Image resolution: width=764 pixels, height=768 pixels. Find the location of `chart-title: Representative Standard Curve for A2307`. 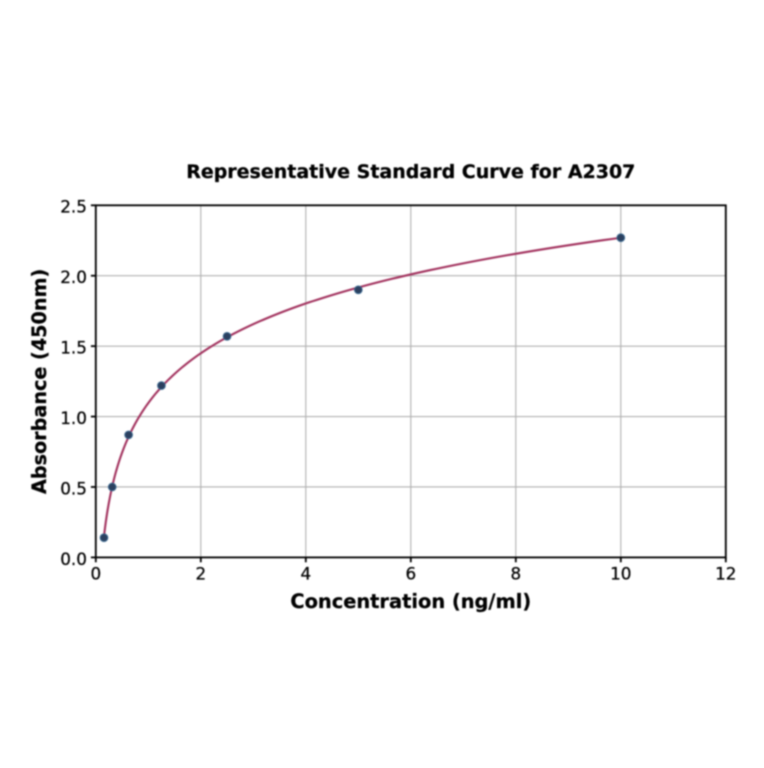

chart-title: Representative Standard Curve for A2307 is located at coordinates (410, 172).